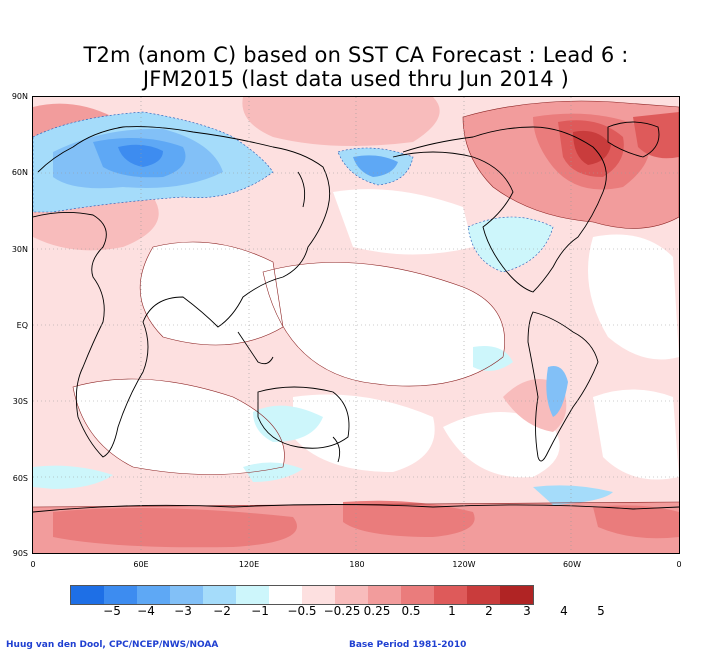 The width and height of the screenshot is (712, 650). Describe the element at coordinates (357, 564) in the screenshot. I see `lon-label-180: 180` at that location.